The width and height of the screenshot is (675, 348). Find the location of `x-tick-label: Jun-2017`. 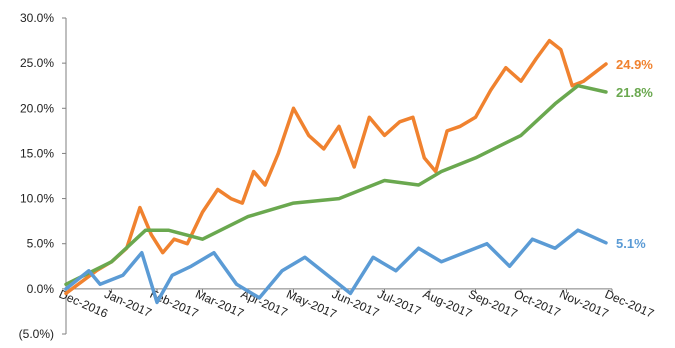

x-tick-label: Jun-2017 is located at coordinates (356, 303).